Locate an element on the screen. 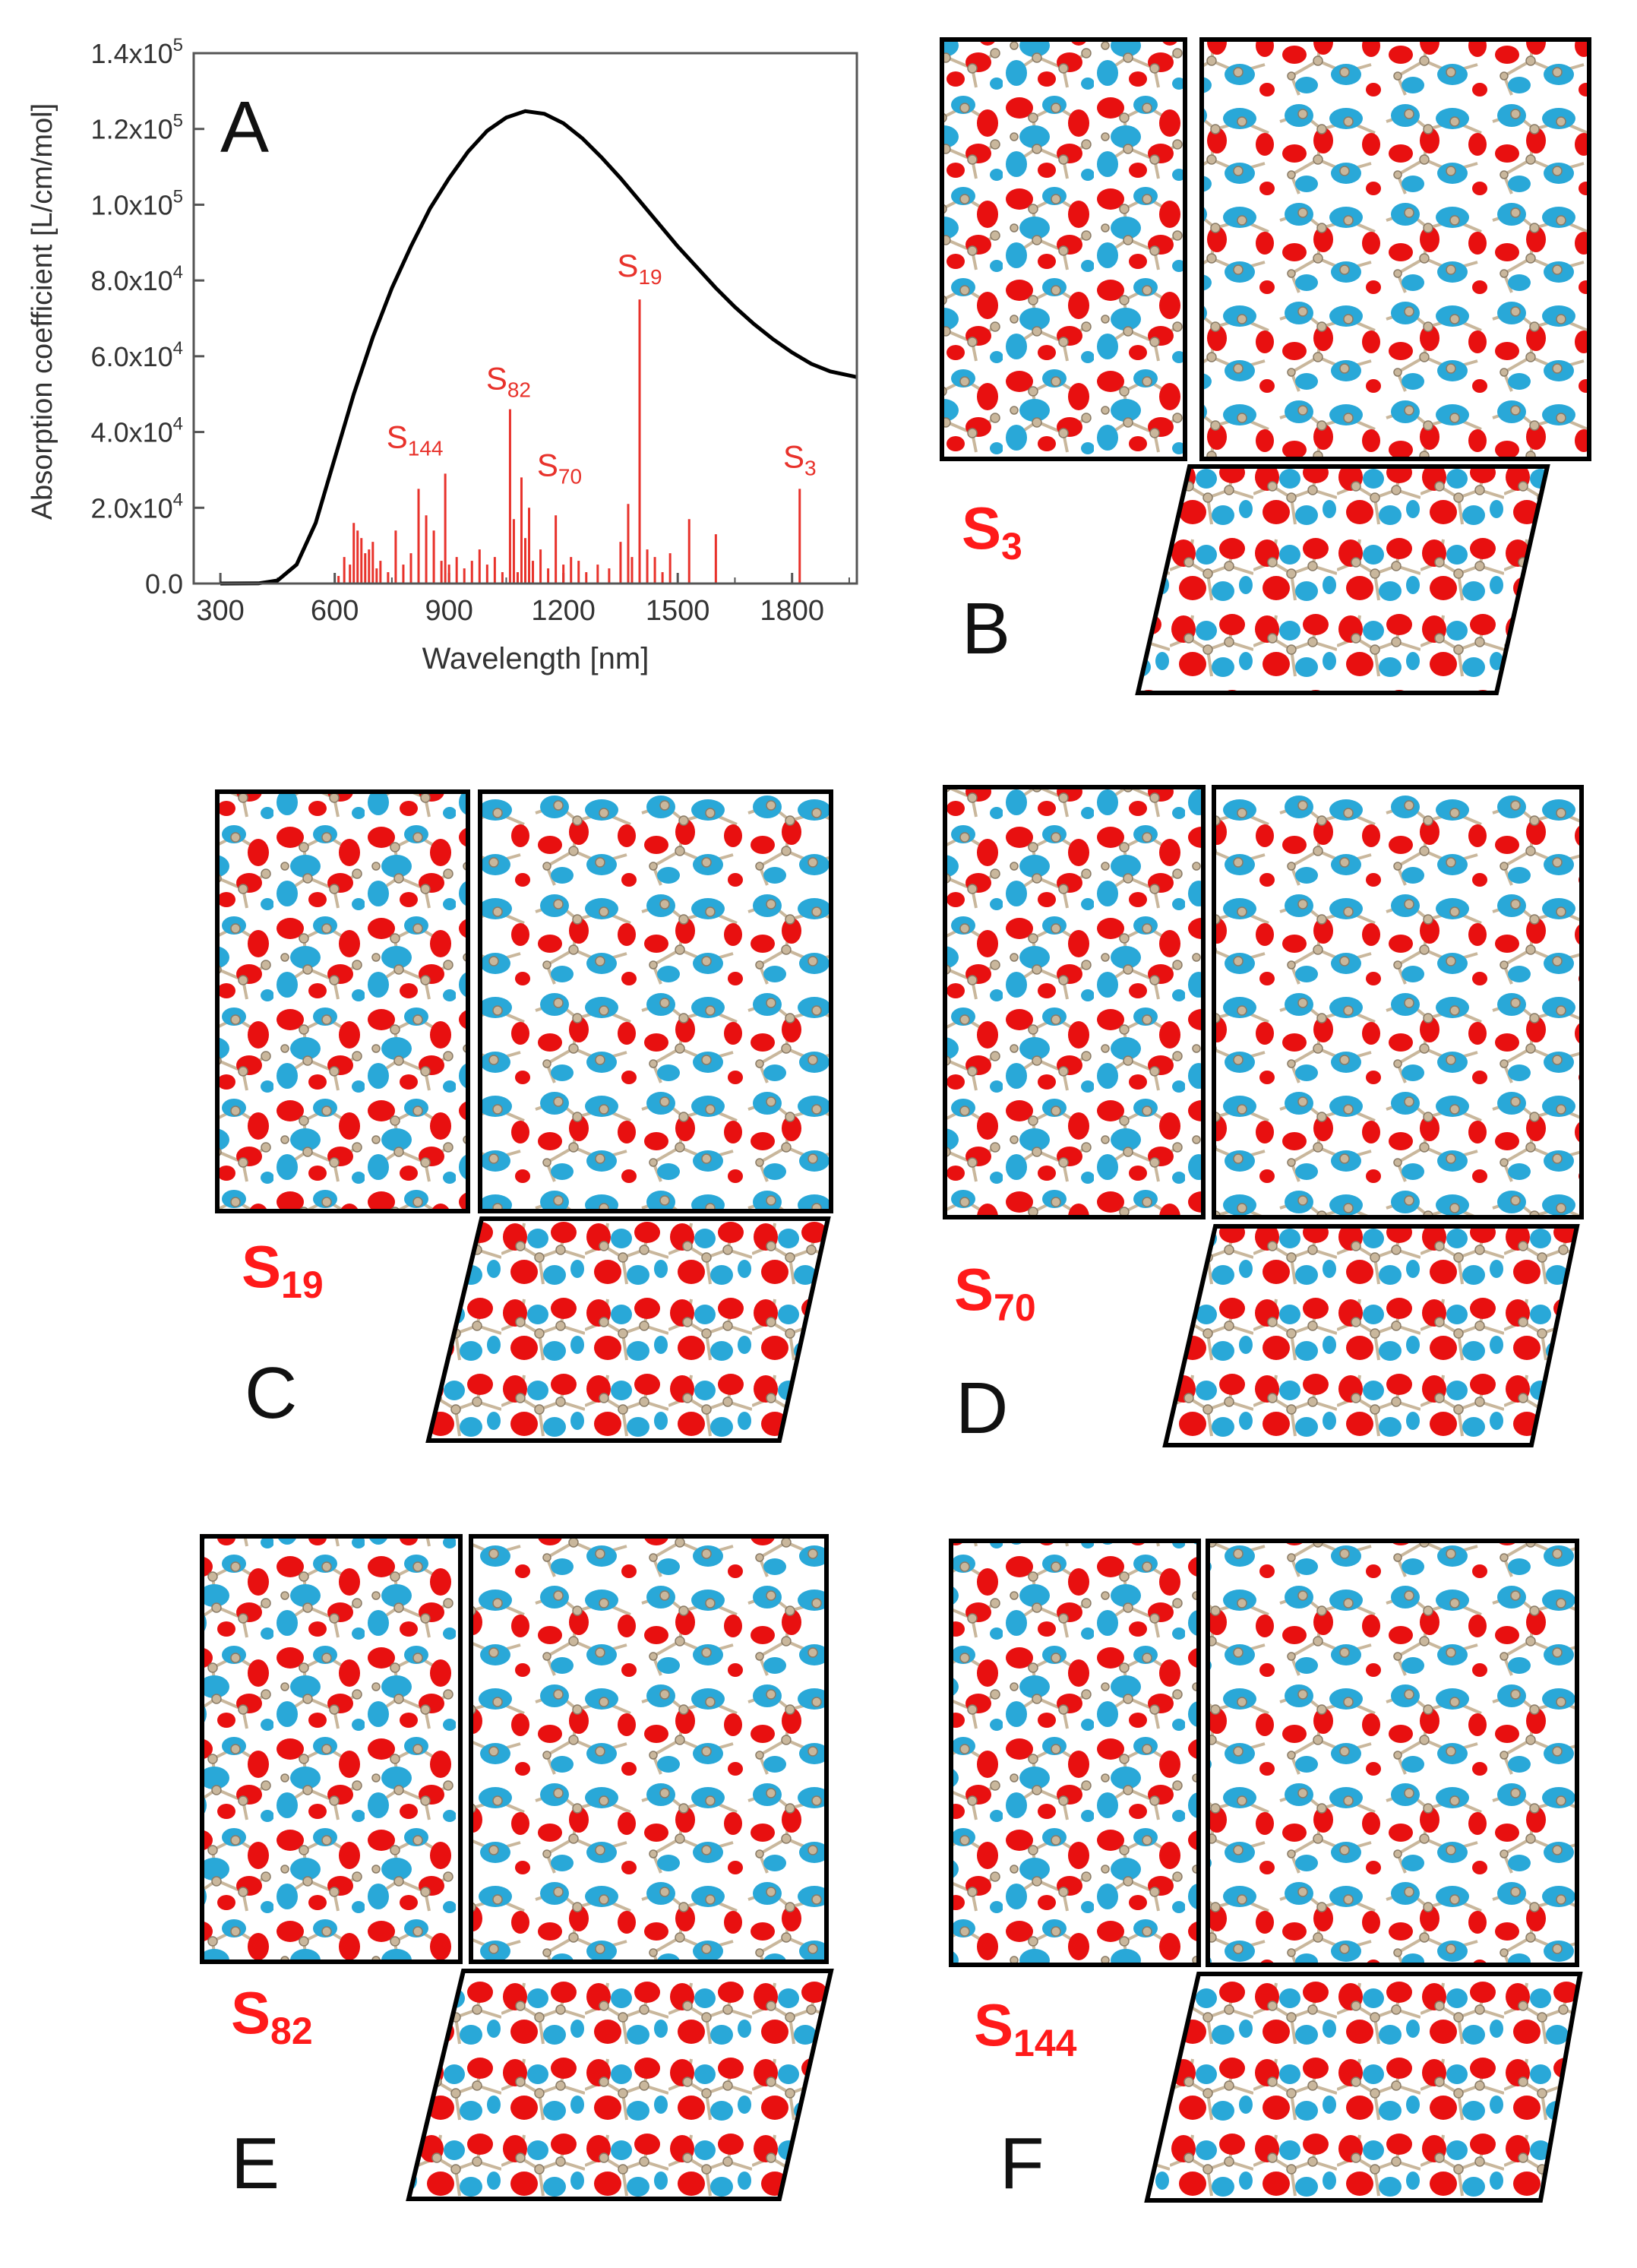  state-label-f: S144 is located at coordinates (1025, 2027).